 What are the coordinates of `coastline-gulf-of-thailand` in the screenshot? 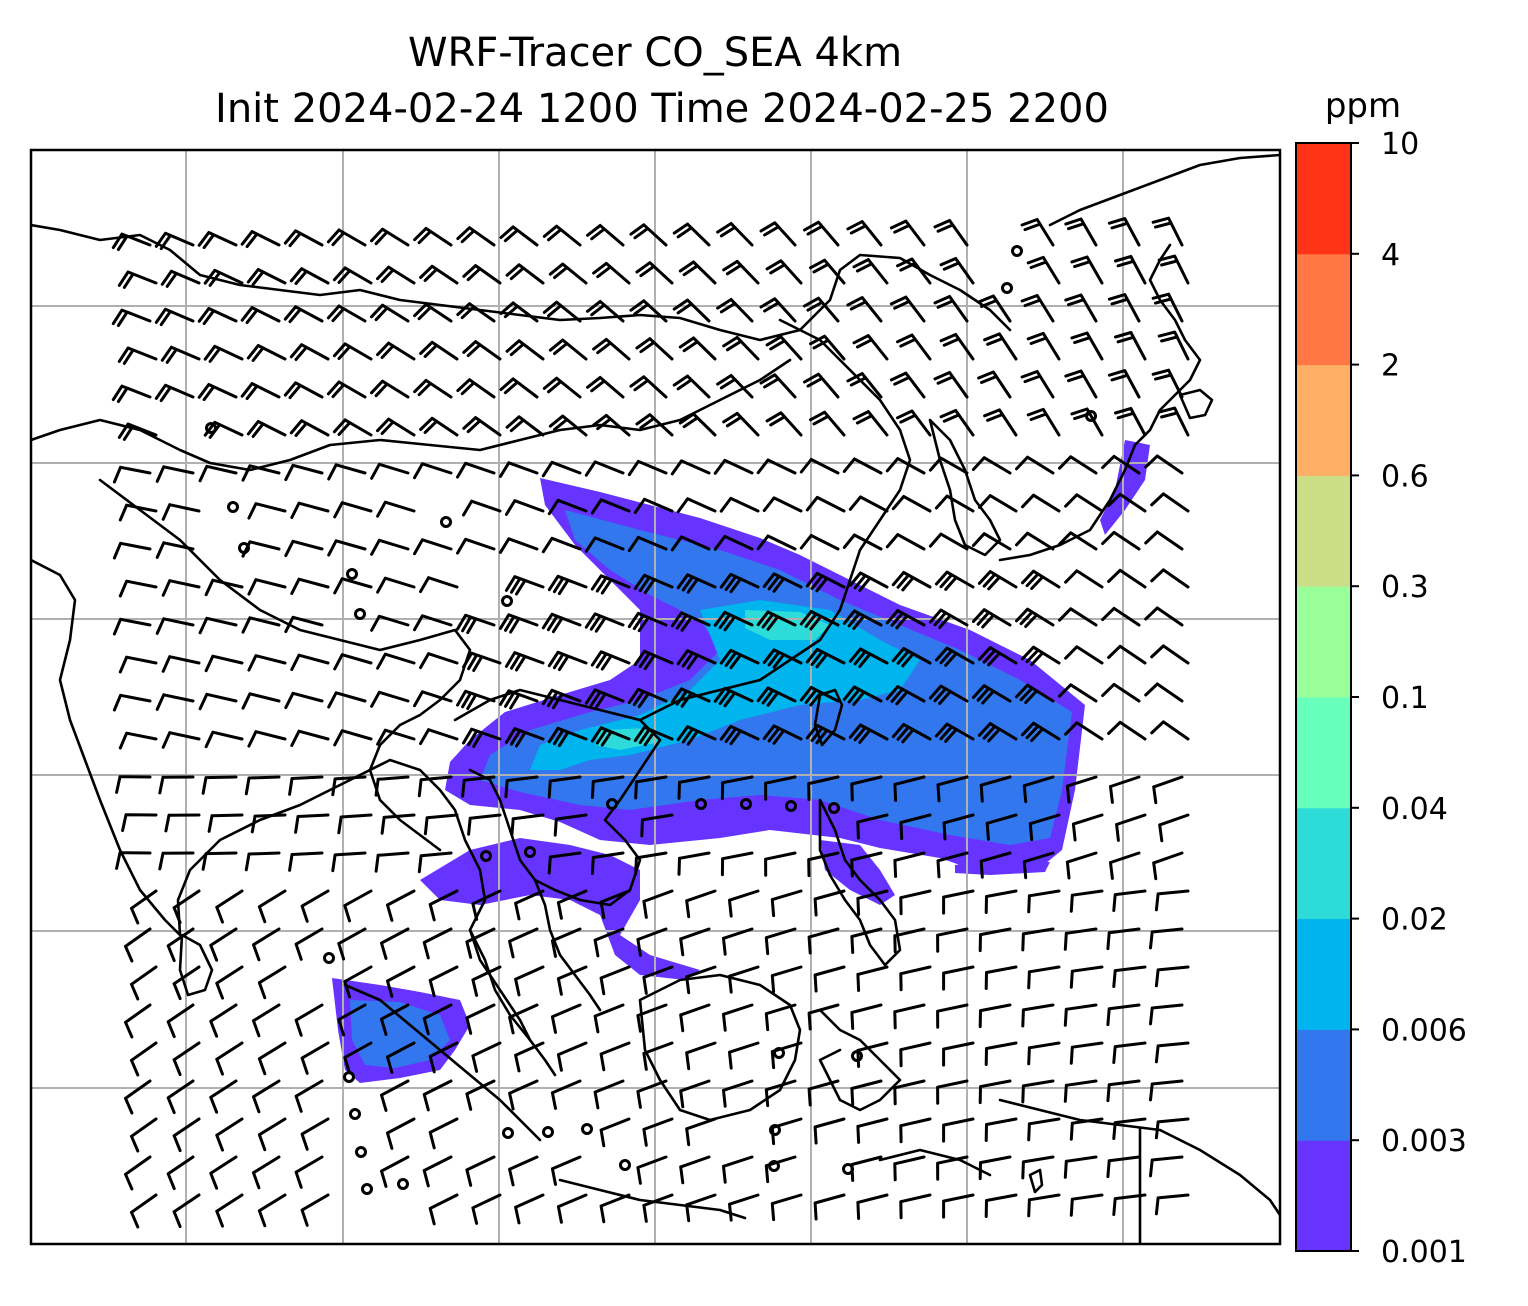 It's located at (567, 945).